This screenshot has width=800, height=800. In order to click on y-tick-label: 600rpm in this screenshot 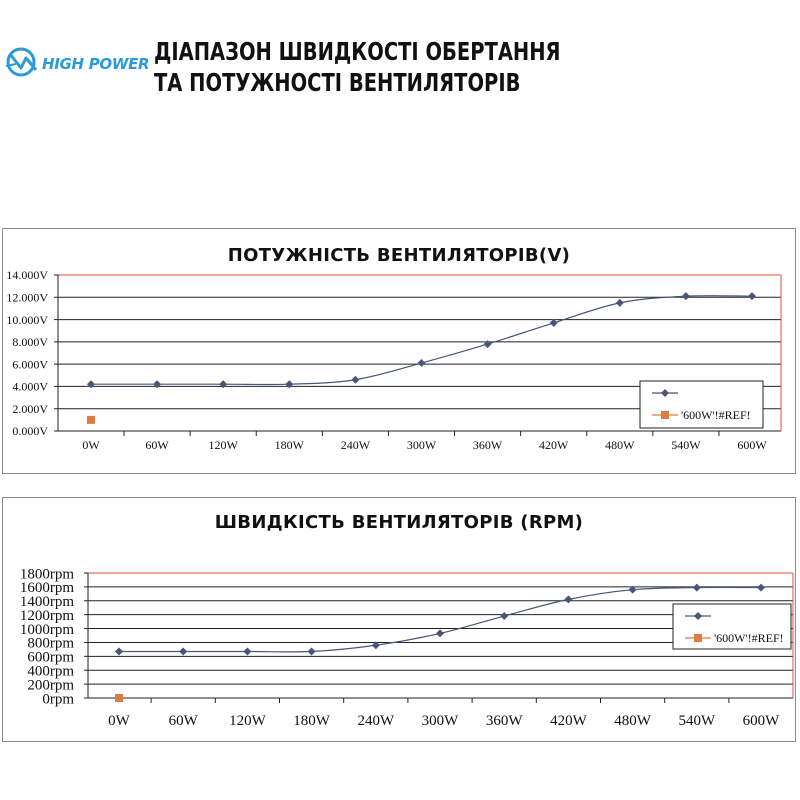, I will do `click(50, 658)`.